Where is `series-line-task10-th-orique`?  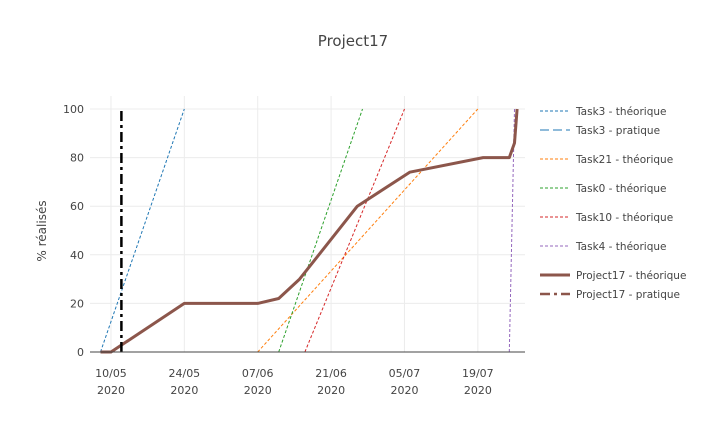 series-line-task10-th-orique is located at coordinates (354, 230).